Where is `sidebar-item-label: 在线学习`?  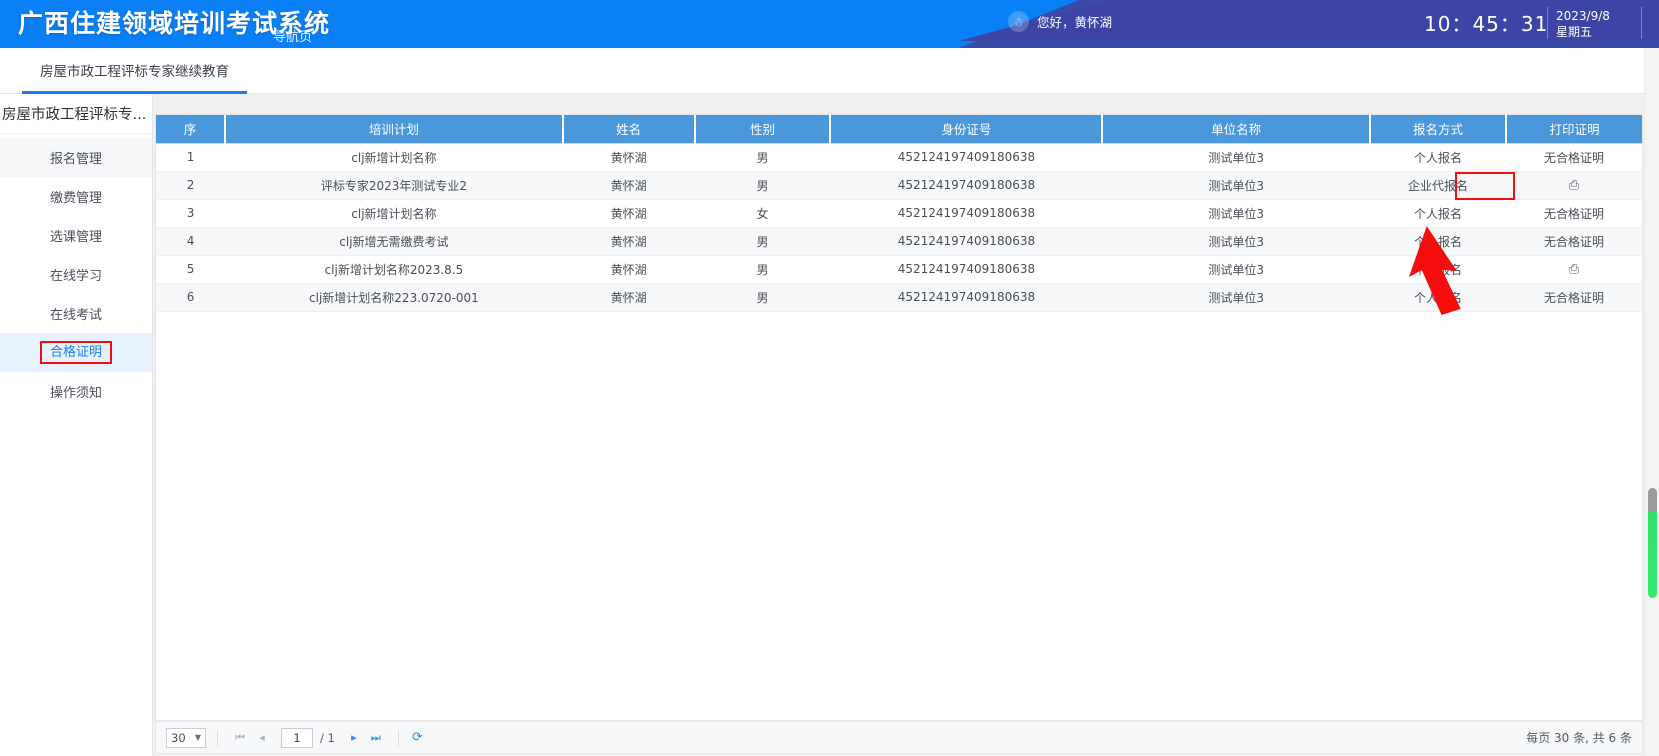
sidebar-item-label: 在线学习 is located at coordinates (75, 276).